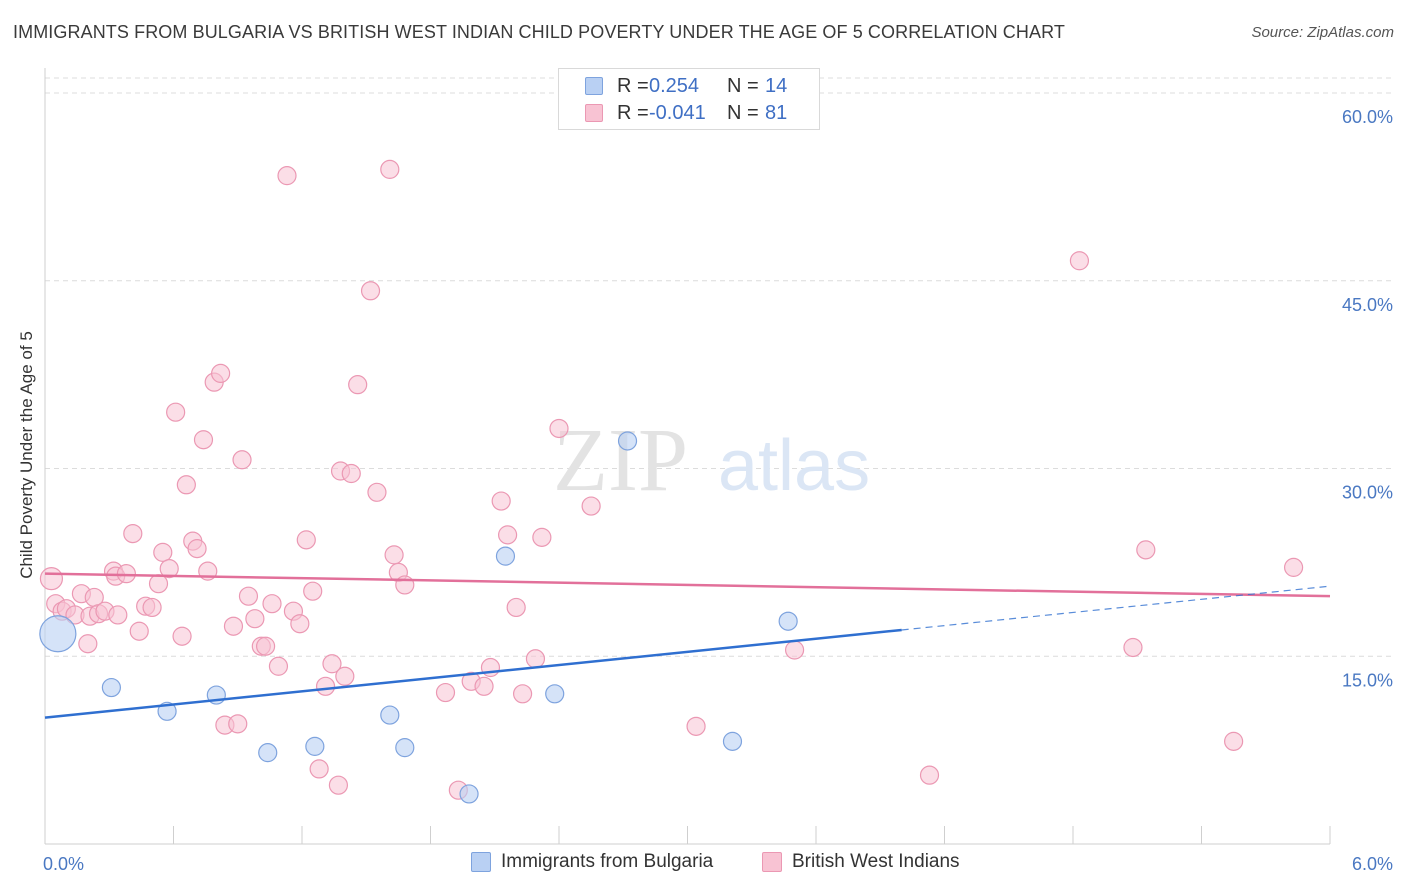  I want to click on correlation-legend: R = 0.254 N = 14 R = -0.041 N = 81, so click(689, 99).